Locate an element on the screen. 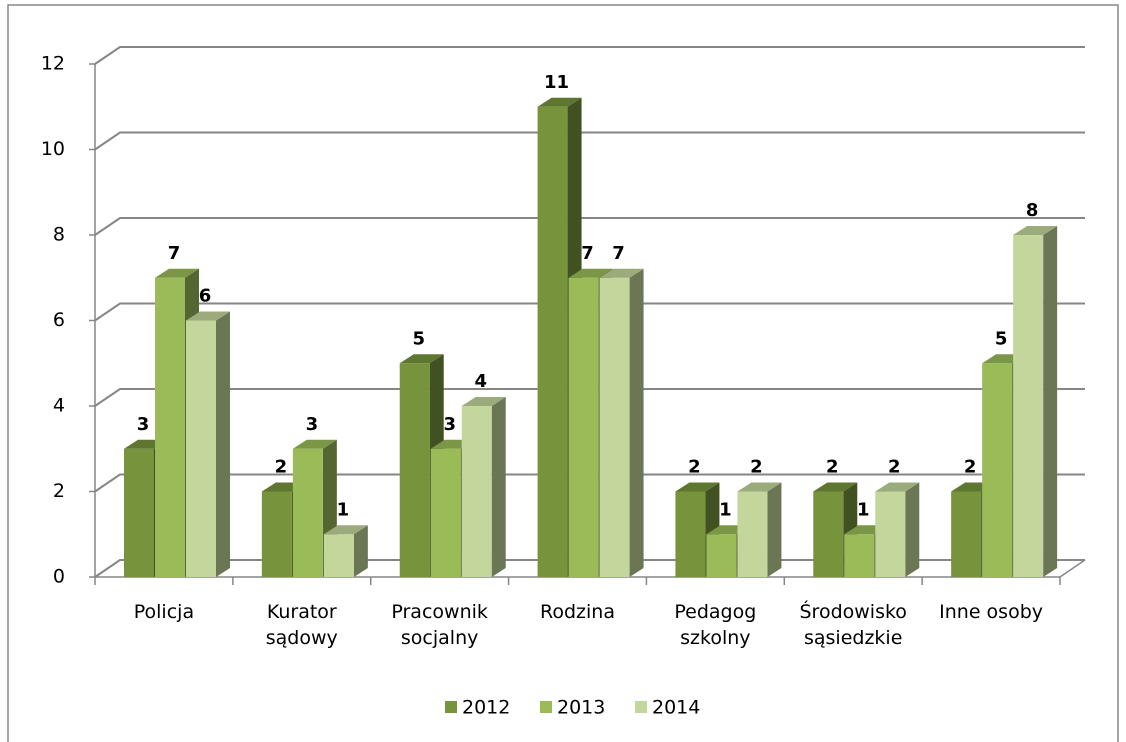 The height and width of the screenshot is (742, 1126). x-tick-label: Pracownik socjalny is located at coordinates (439, 625).